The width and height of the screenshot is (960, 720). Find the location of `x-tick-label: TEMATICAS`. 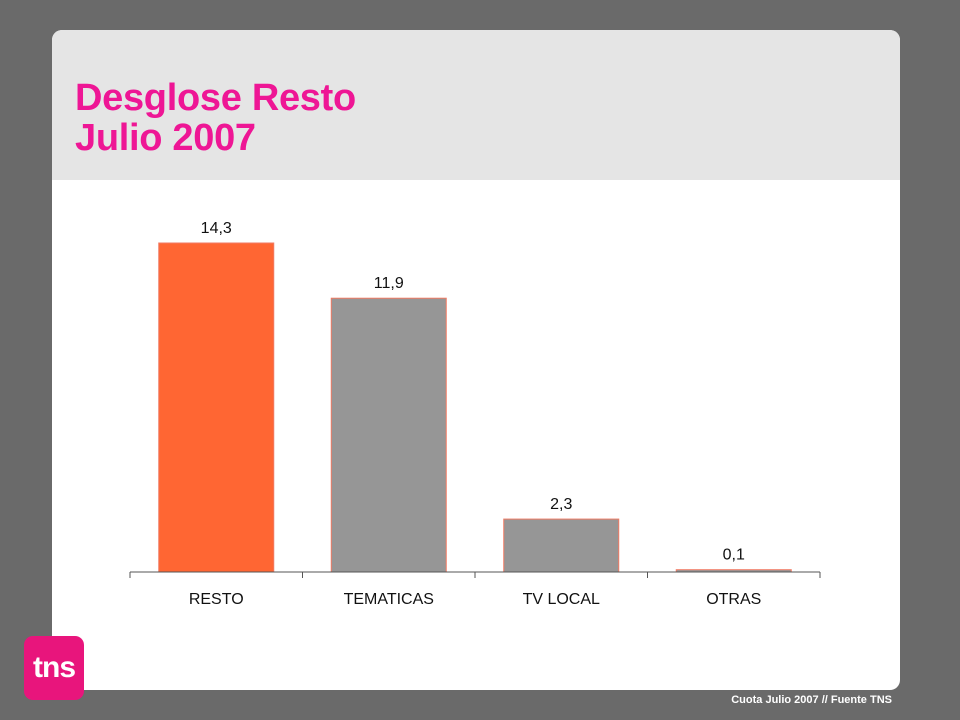

x-tick-label: TEMATICAS is located at coordinates (389, 599).